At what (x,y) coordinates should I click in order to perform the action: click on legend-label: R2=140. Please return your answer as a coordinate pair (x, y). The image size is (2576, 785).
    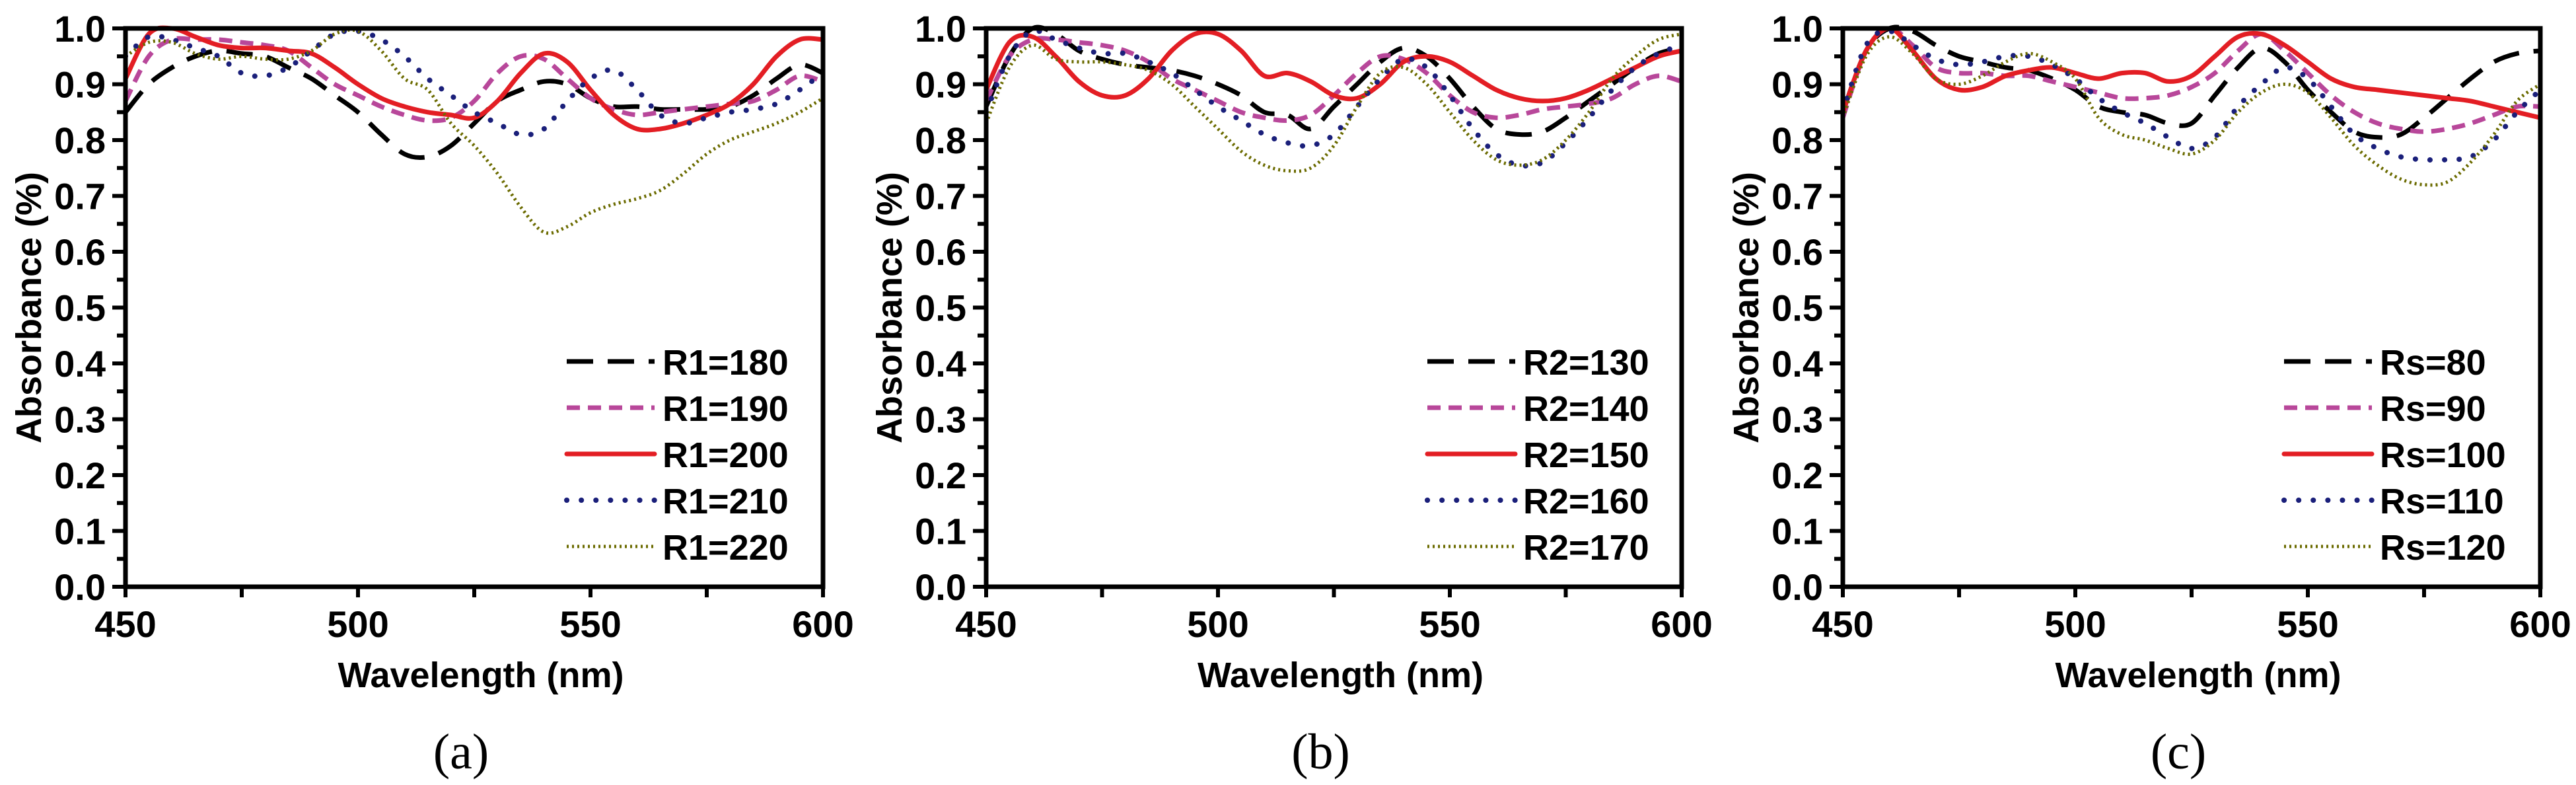
    Looking at the image, I should click on (1586, 409).